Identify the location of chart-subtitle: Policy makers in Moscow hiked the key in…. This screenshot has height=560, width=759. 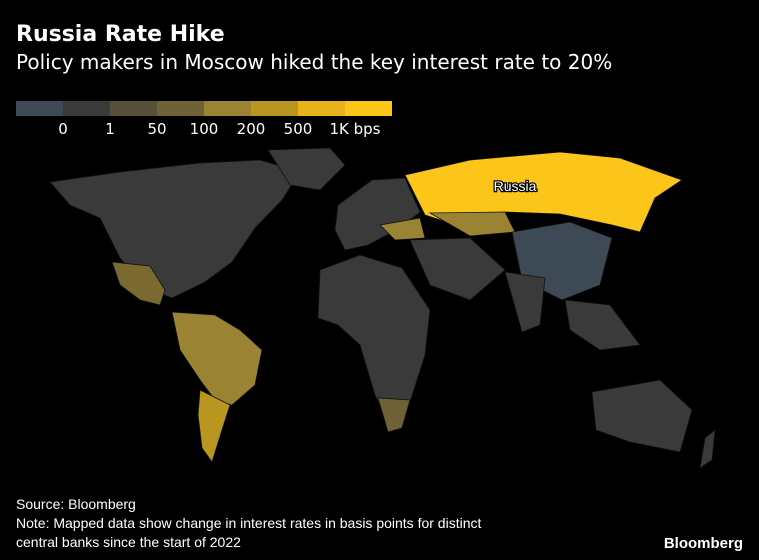
(314, 62).